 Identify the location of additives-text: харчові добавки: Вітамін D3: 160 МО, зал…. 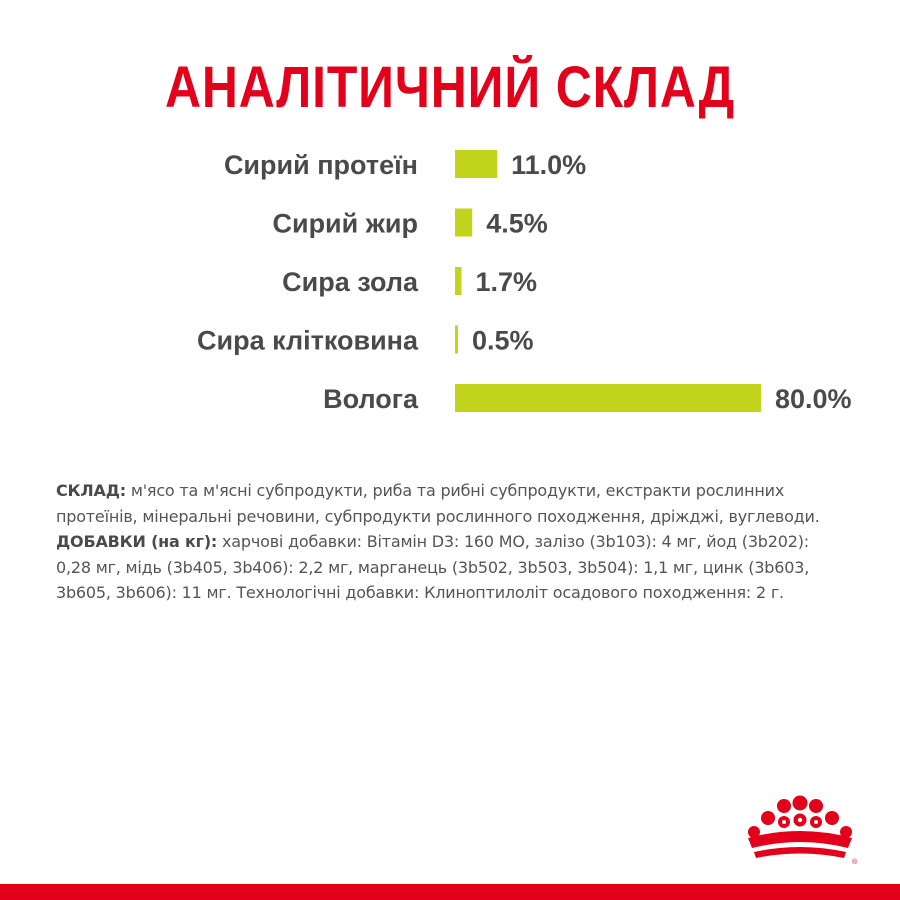
(433, 567).